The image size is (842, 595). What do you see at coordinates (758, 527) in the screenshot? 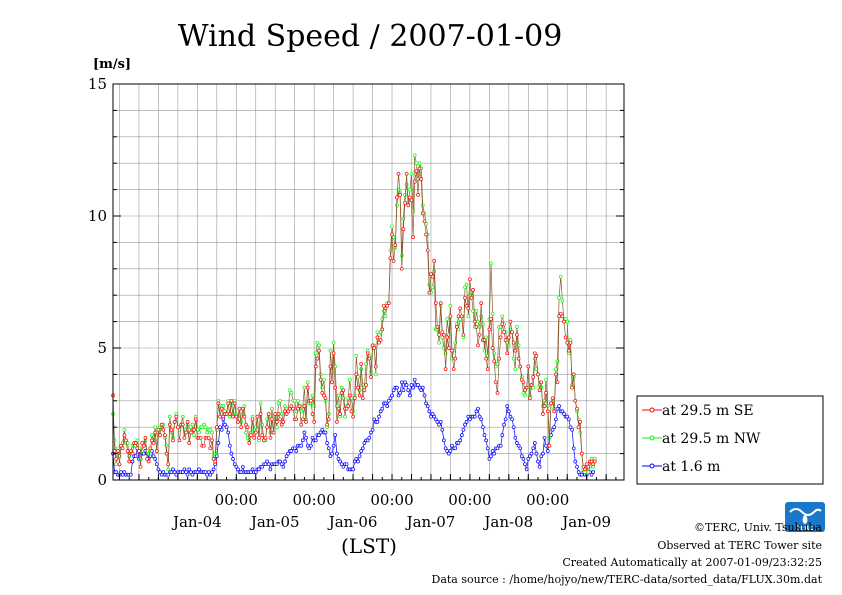
I see `footer-credit: ©TERC, Univ. Tsukuba` at bounding box center [758, 527].